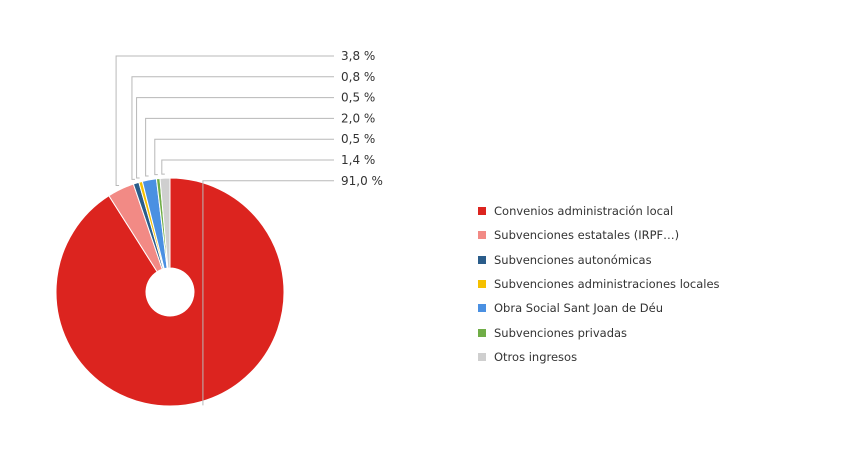  I want to click on leader-line-otros-ingresos, so click(247, 167).